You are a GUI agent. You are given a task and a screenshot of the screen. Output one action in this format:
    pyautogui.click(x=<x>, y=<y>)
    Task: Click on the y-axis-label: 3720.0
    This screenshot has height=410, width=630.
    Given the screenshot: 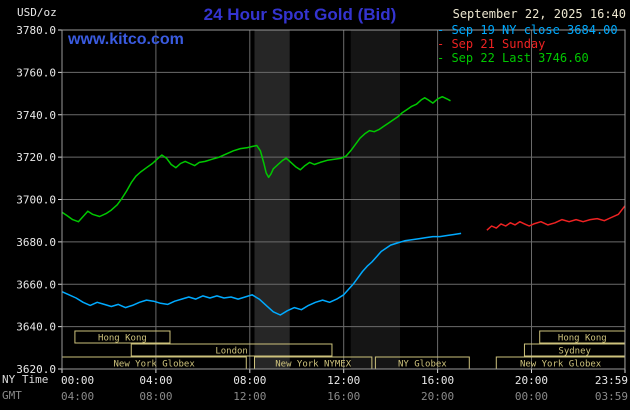 What is the action you would take?
    pyautogui.click(x=36, y=157)
    